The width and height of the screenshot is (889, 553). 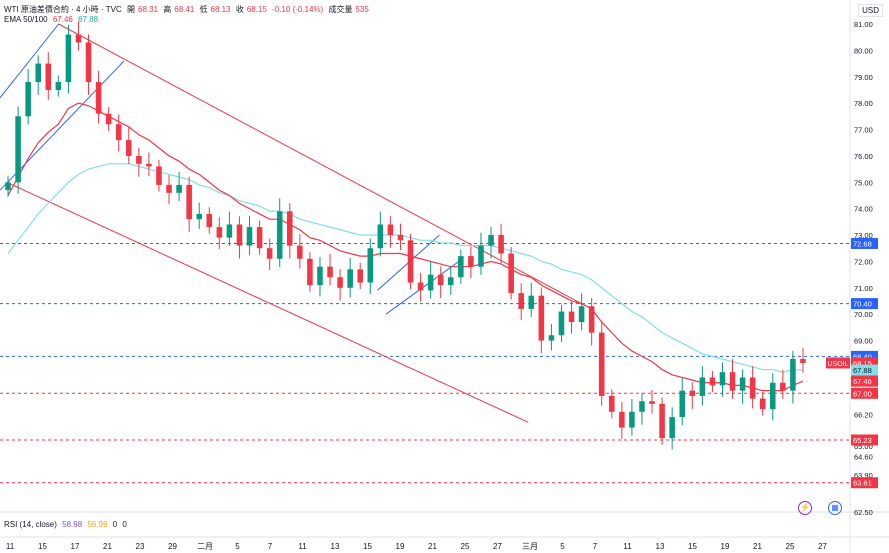 I want to click on open-value: 68.31, so click(x=148, y=9).